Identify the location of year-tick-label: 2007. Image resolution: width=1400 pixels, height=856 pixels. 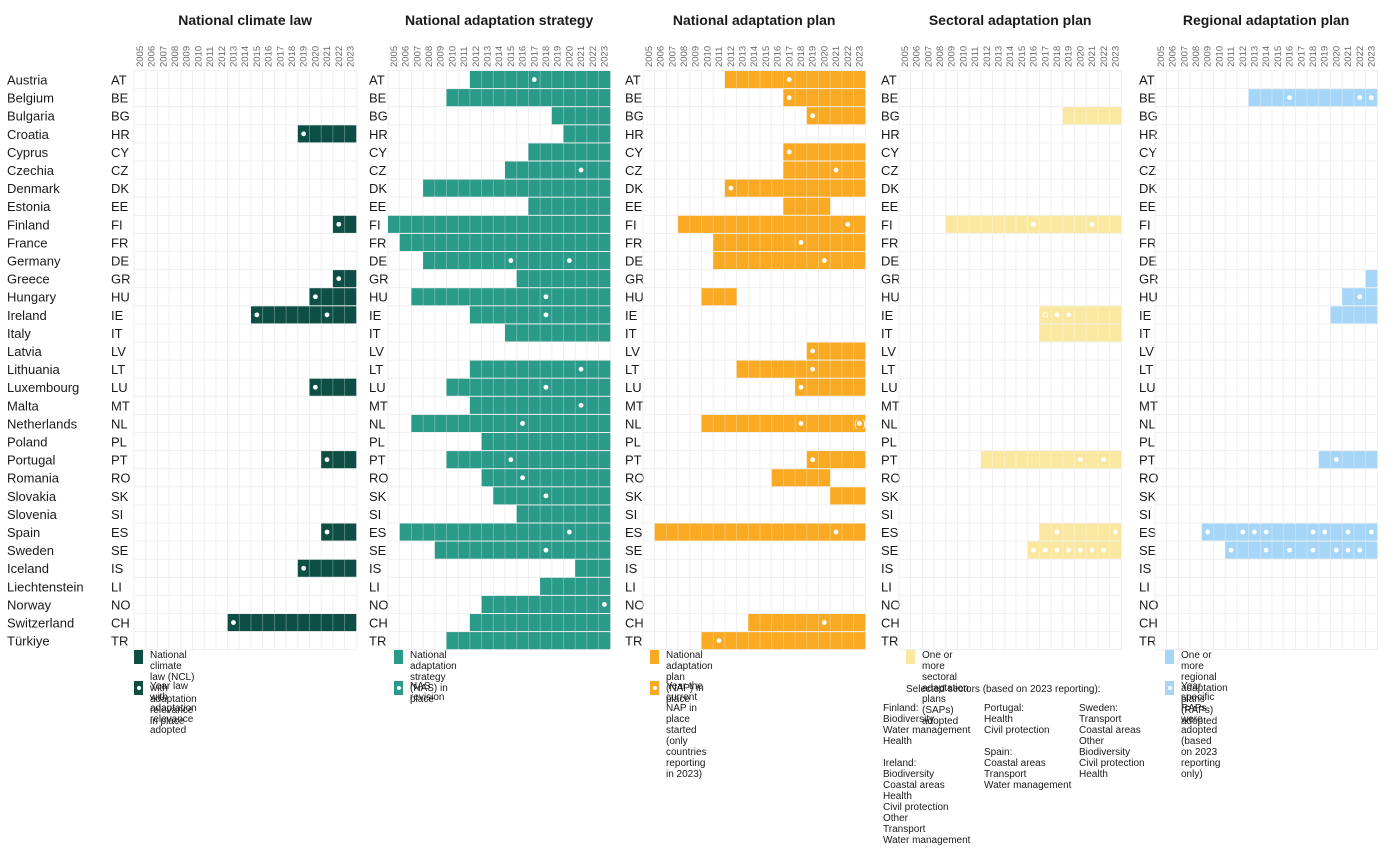
(163, 56).